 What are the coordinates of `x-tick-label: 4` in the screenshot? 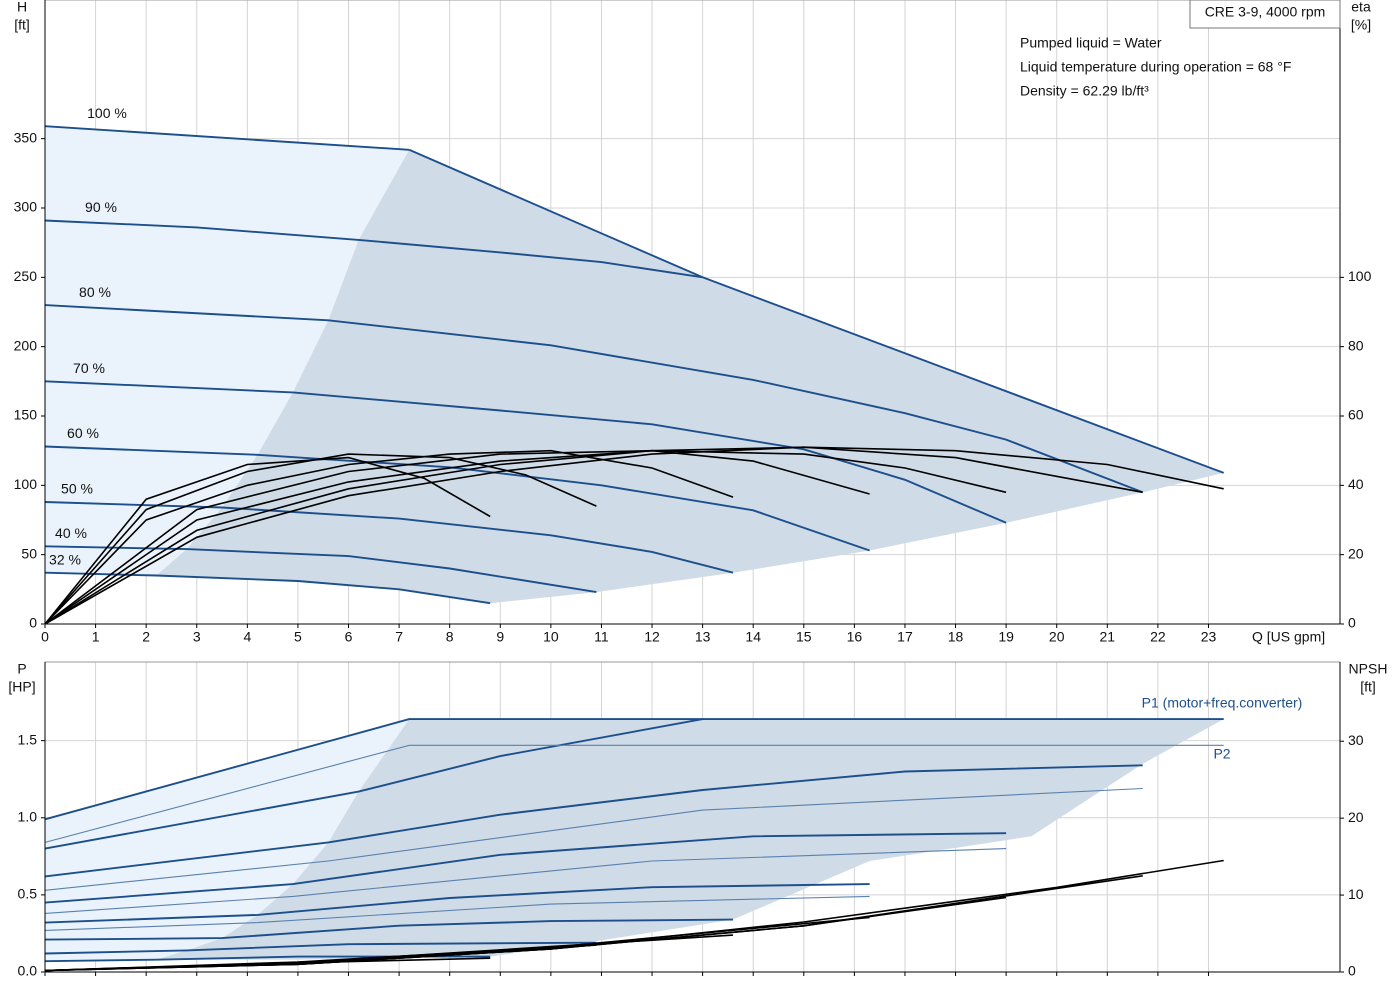 It's located at (247, 637).